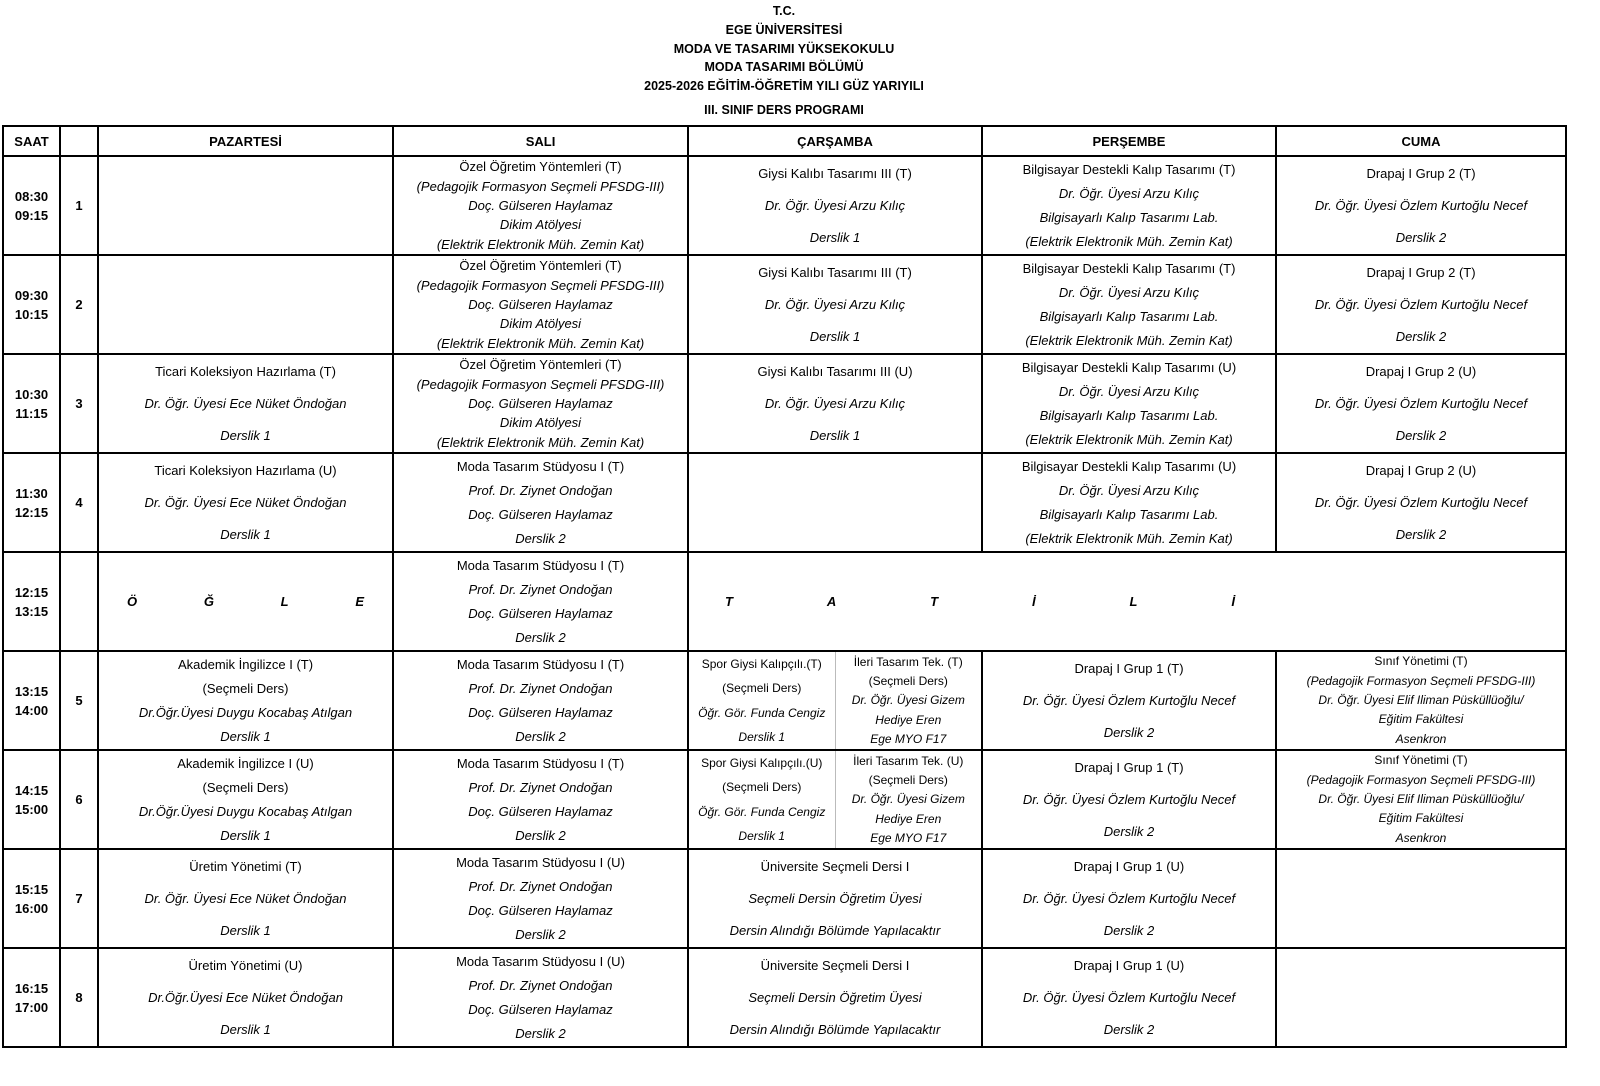 The height and width of the screenshot is (1086, 1600). I want to click on end-time: 10:15, so click(31, 314).